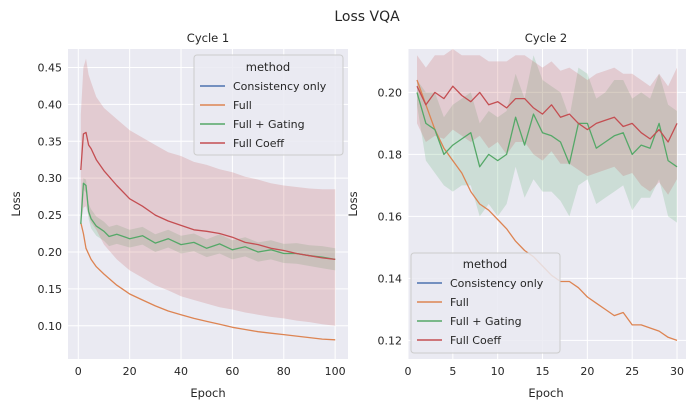 This screenshot has width=697, height=411. Describe the element at coordinates (390, 278) in the screenshot. I see `y-tick-label: 0.14` at that location.